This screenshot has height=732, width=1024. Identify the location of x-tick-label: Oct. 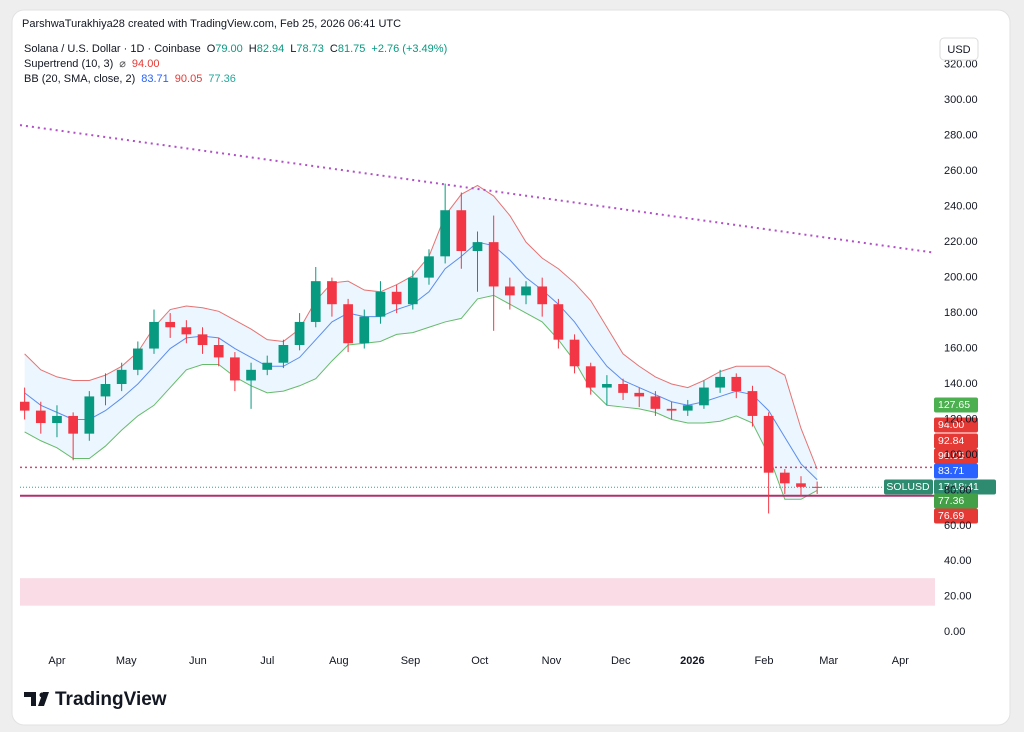
(479, 661).